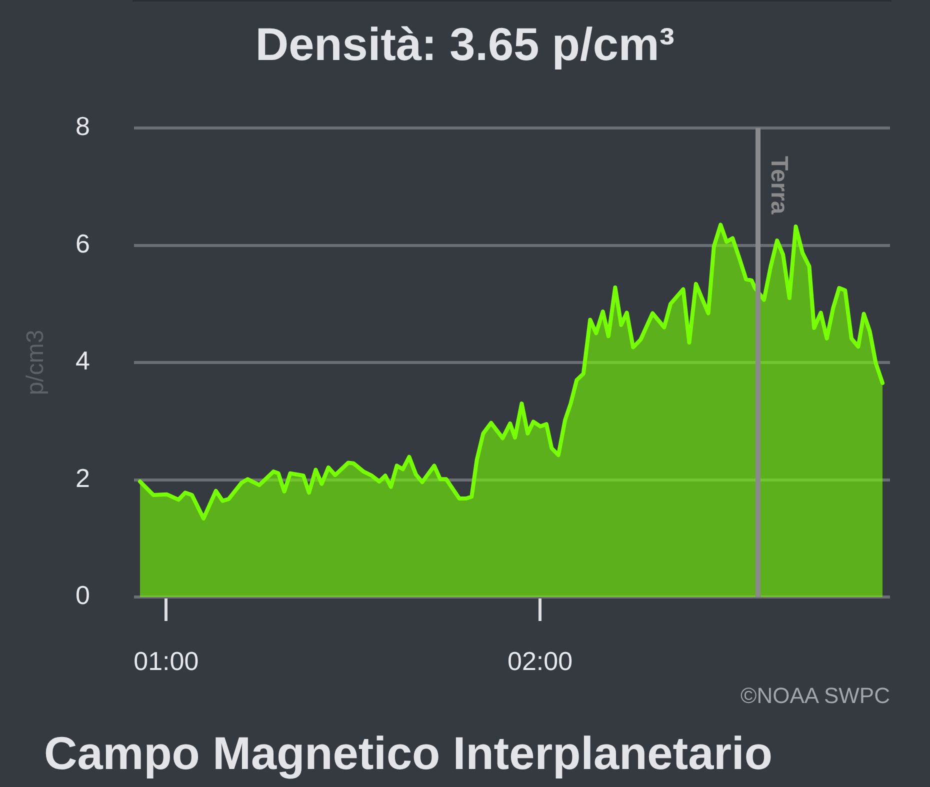  Describe the element at coordinates (166, 661) in the screenshot. I see `x-tick-label: 01:00` at that location.